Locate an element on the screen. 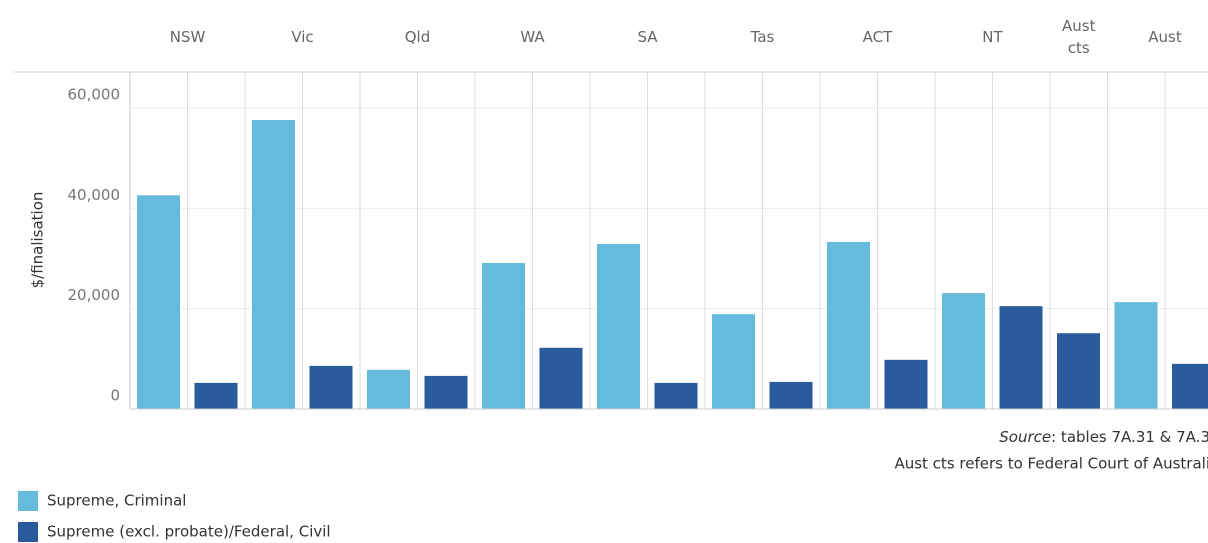 Image resolution: width=1208 pixels, height=543 pixels. category-label: Vic is located at coordinates (302, 37).